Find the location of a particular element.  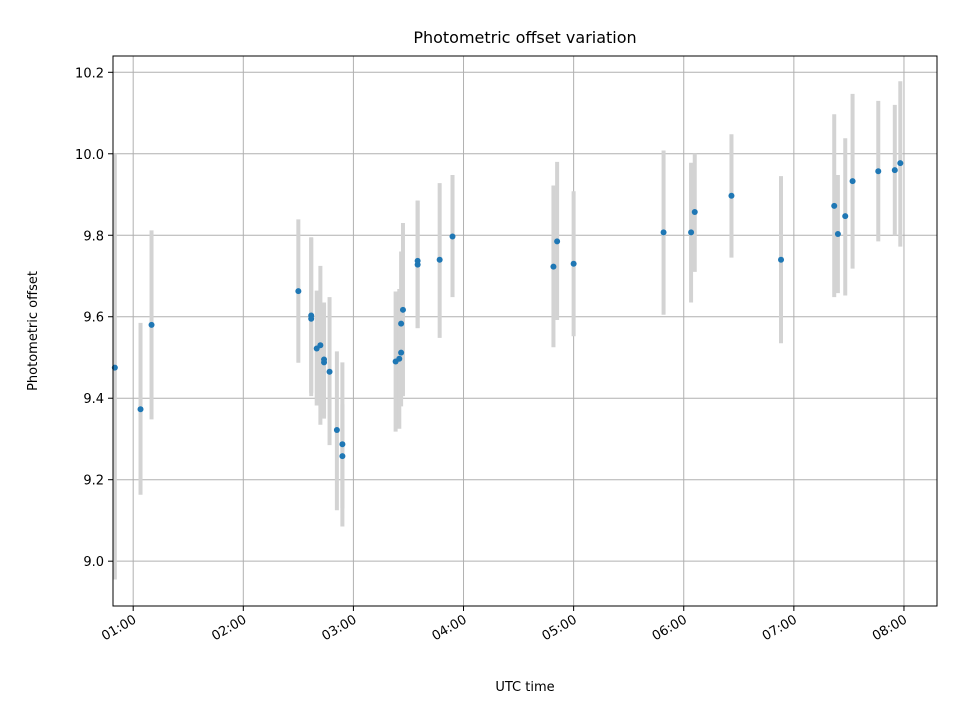

y-tick-label: 9.0 is located at coordinates (93, 562).